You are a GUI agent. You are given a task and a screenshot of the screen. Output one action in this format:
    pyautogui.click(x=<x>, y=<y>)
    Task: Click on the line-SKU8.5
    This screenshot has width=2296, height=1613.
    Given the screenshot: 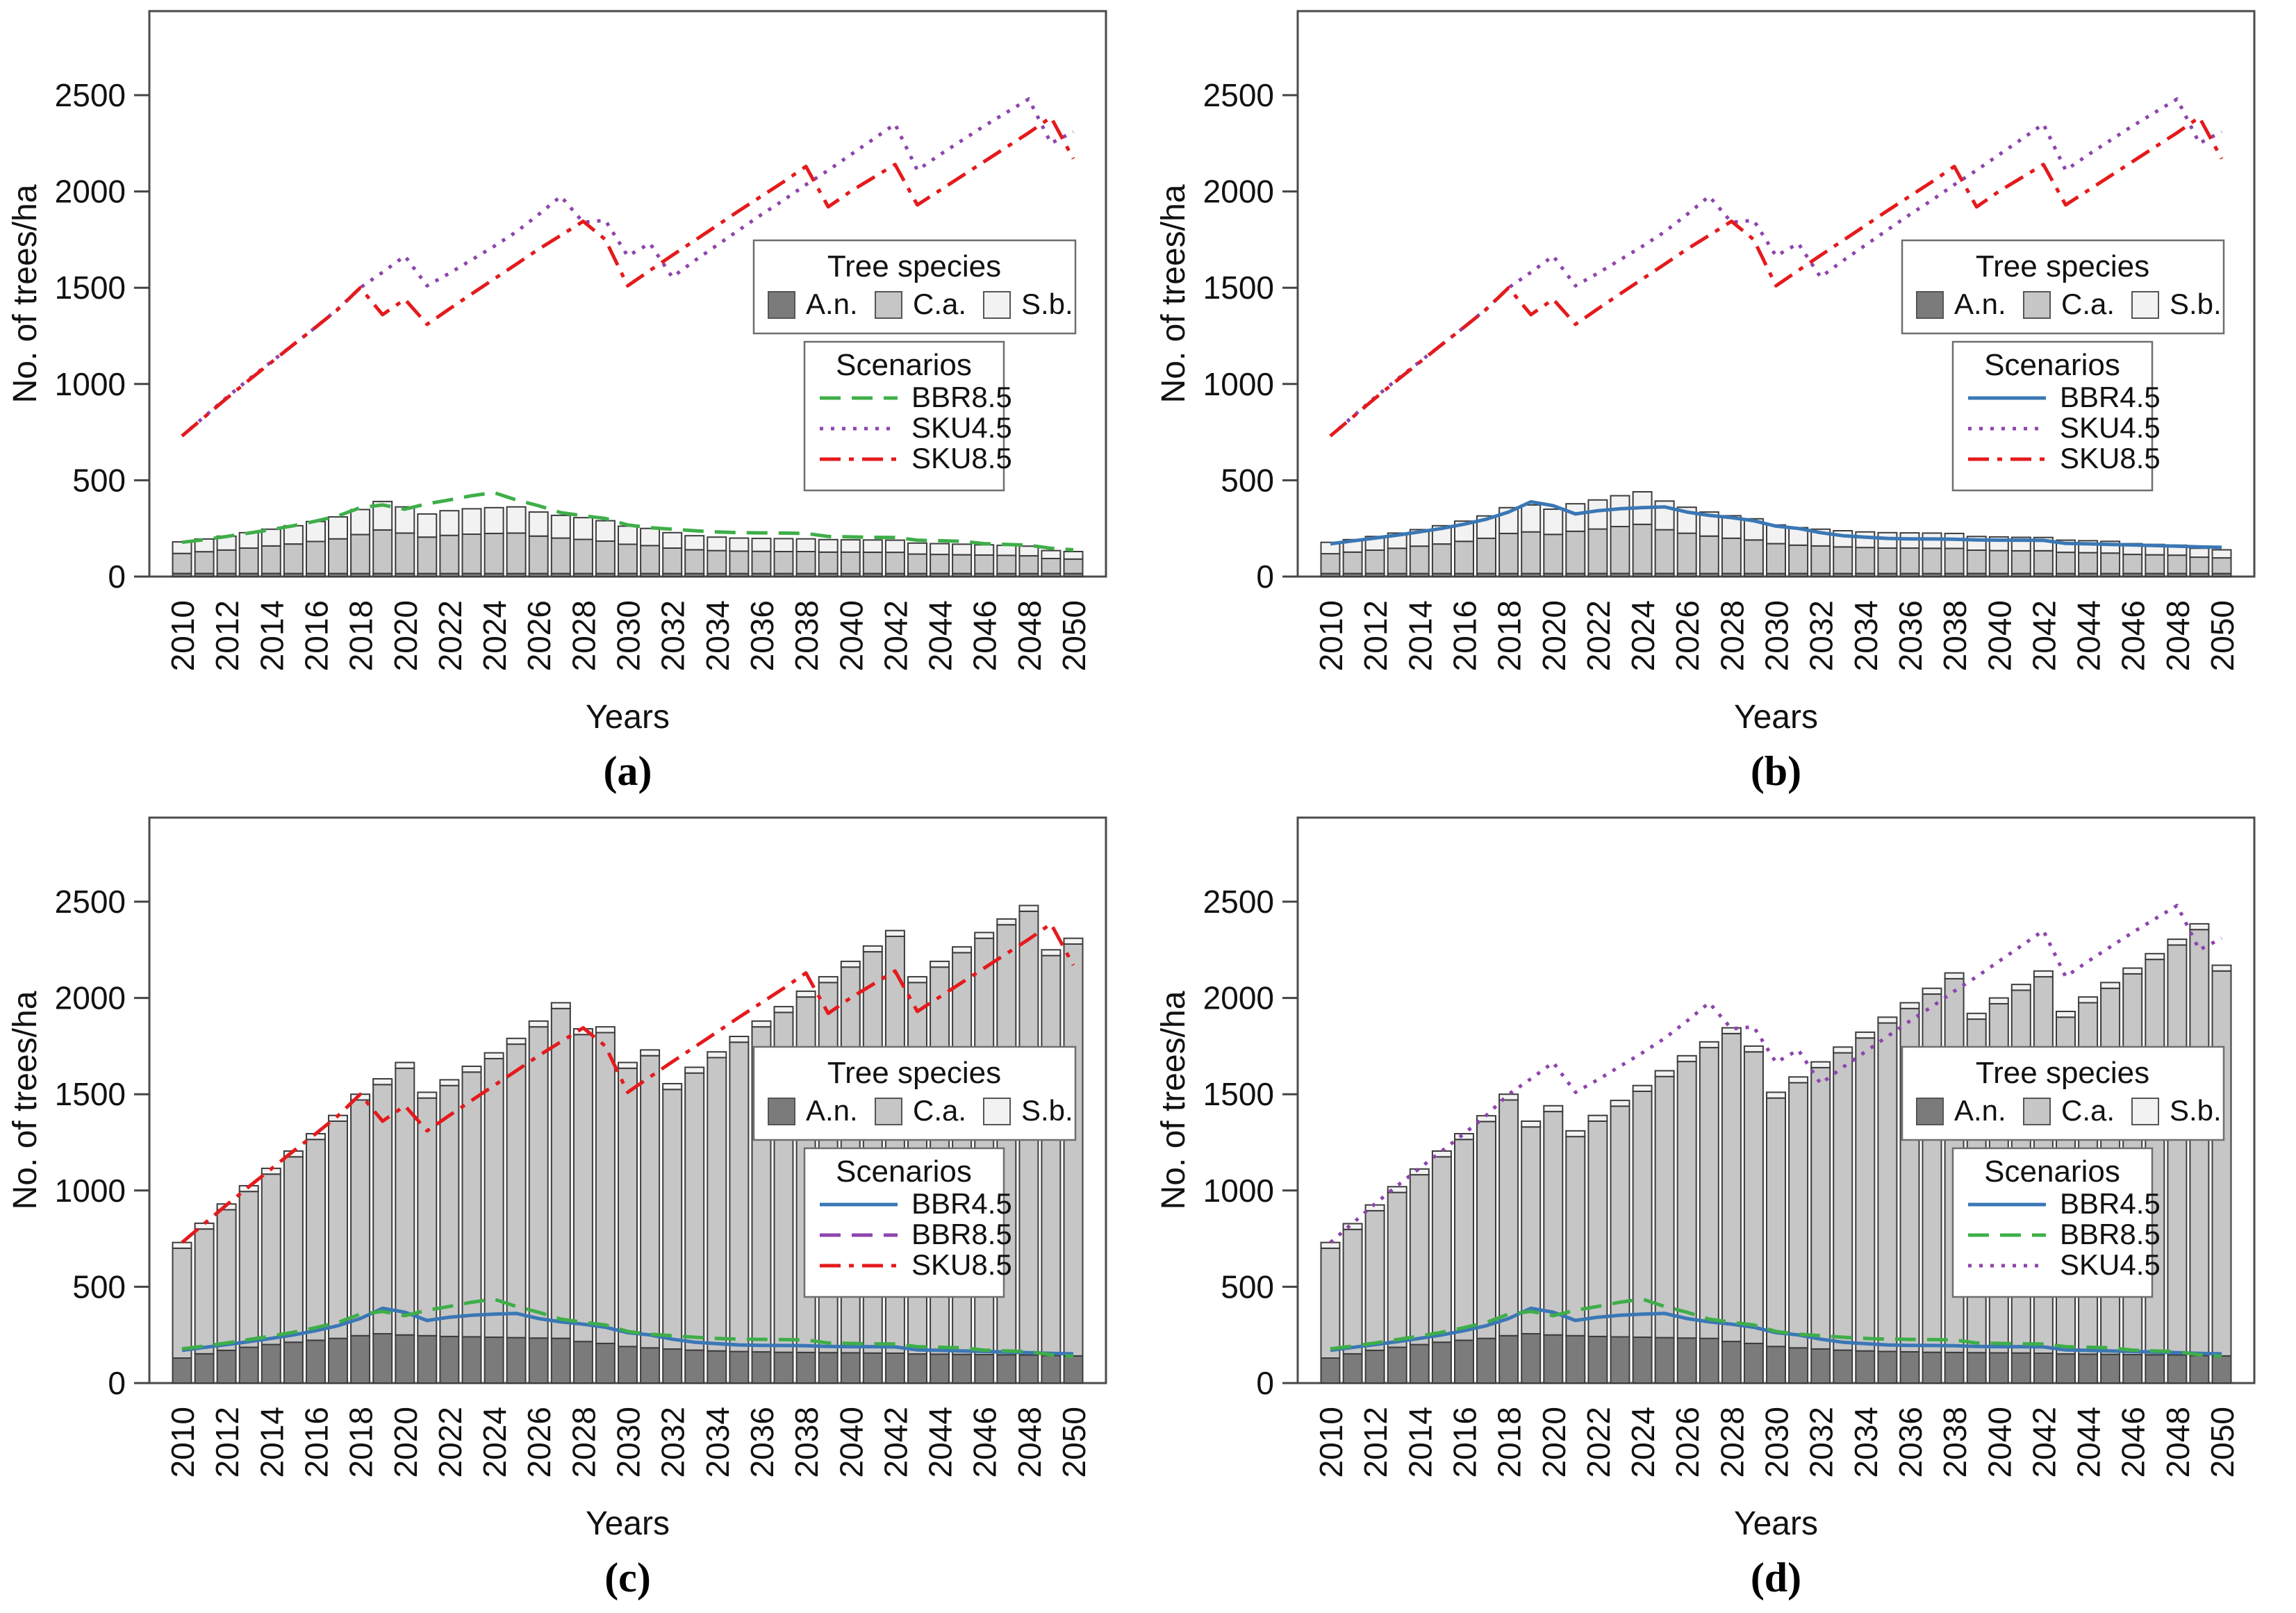 What is the action you would take?
    pyautogui.click(x=628, y=276)
    